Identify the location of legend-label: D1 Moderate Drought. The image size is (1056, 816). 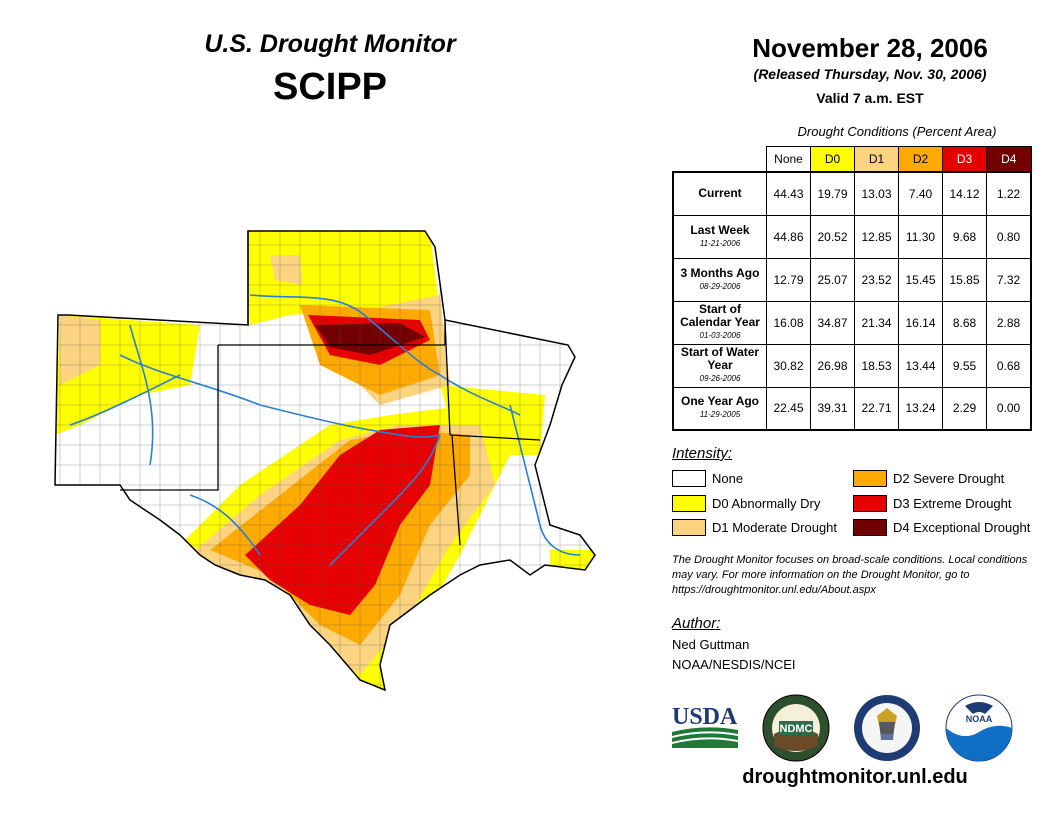
(775, 527).